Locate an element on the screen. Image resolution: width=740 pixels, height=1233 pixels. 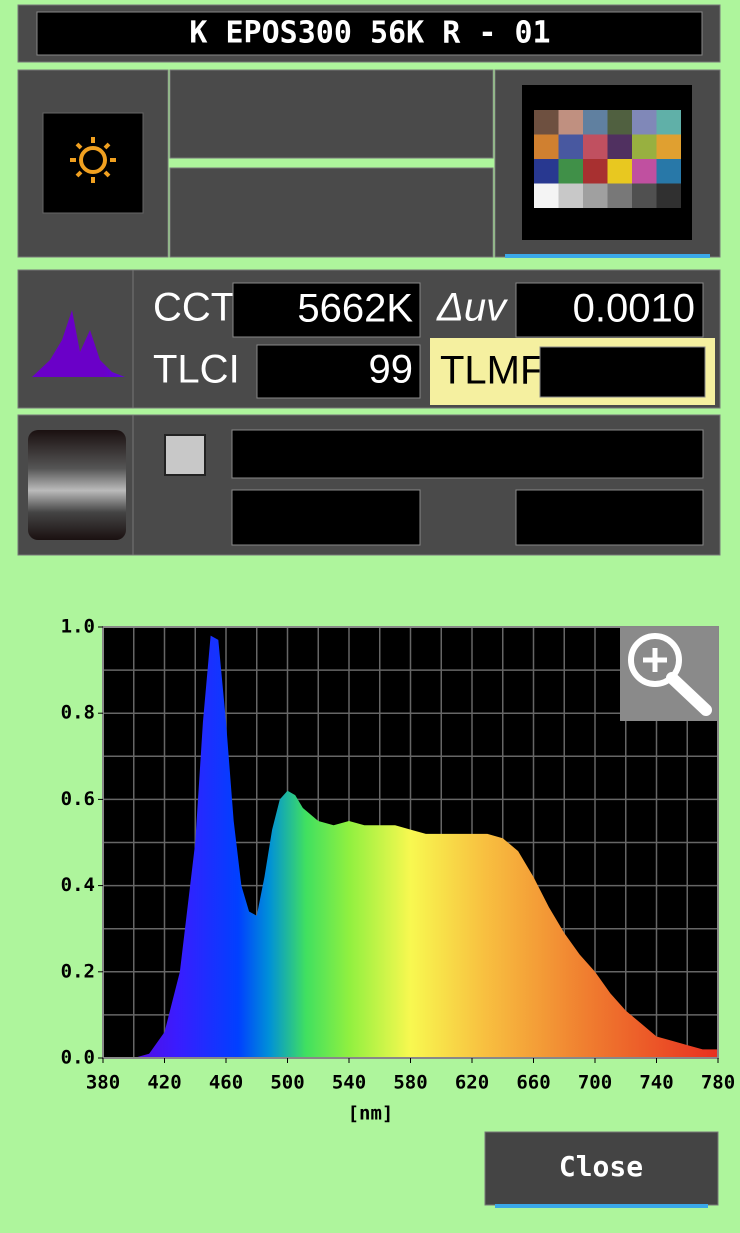
color-checker is located at coordinates (607, 159).